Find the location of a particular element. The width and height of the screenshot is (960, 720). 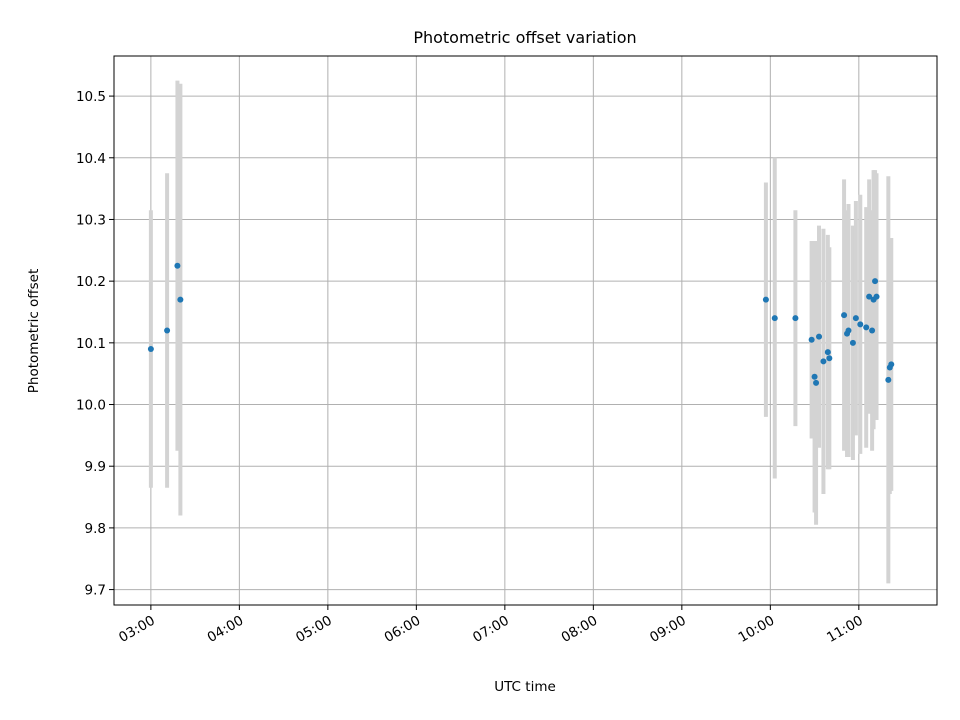

x-tick-label: 06:00 is located at coordinates (403, 629).